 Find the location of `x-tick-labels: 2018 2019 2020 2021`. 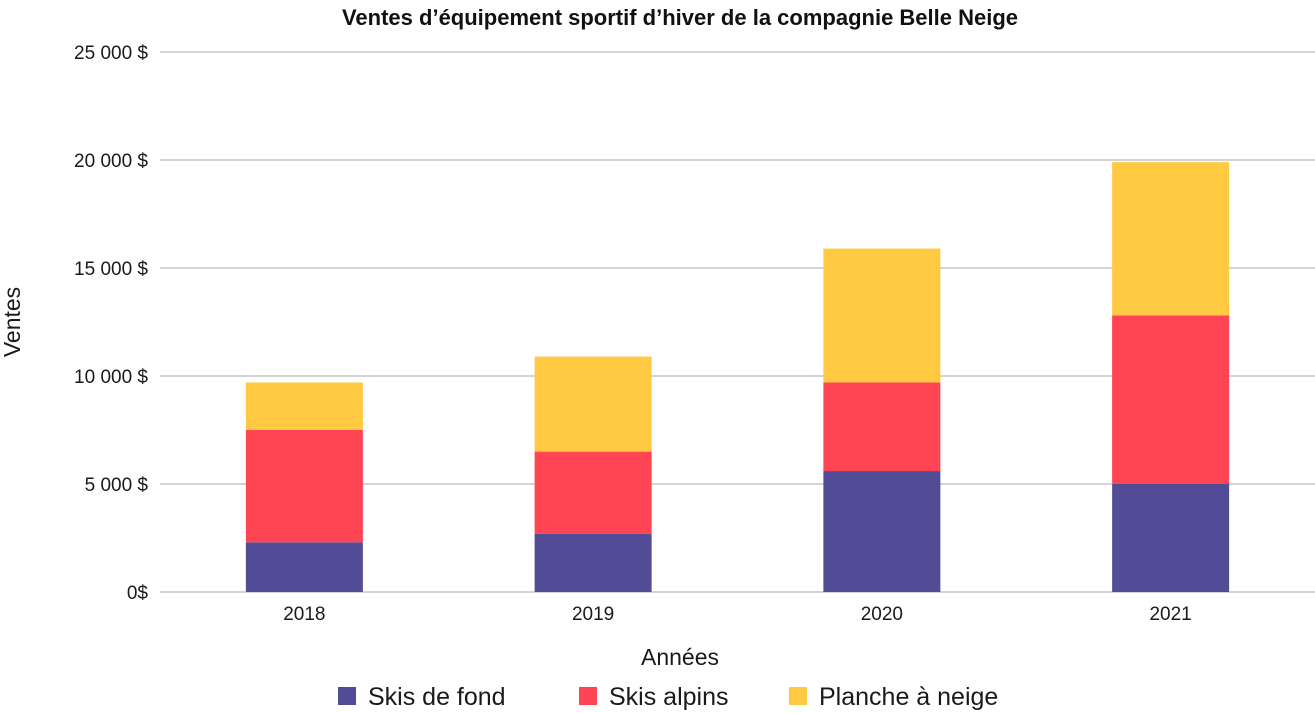

x-tick-labels: 2018 2019 2020 2021 is located at coordinates (737, 614).